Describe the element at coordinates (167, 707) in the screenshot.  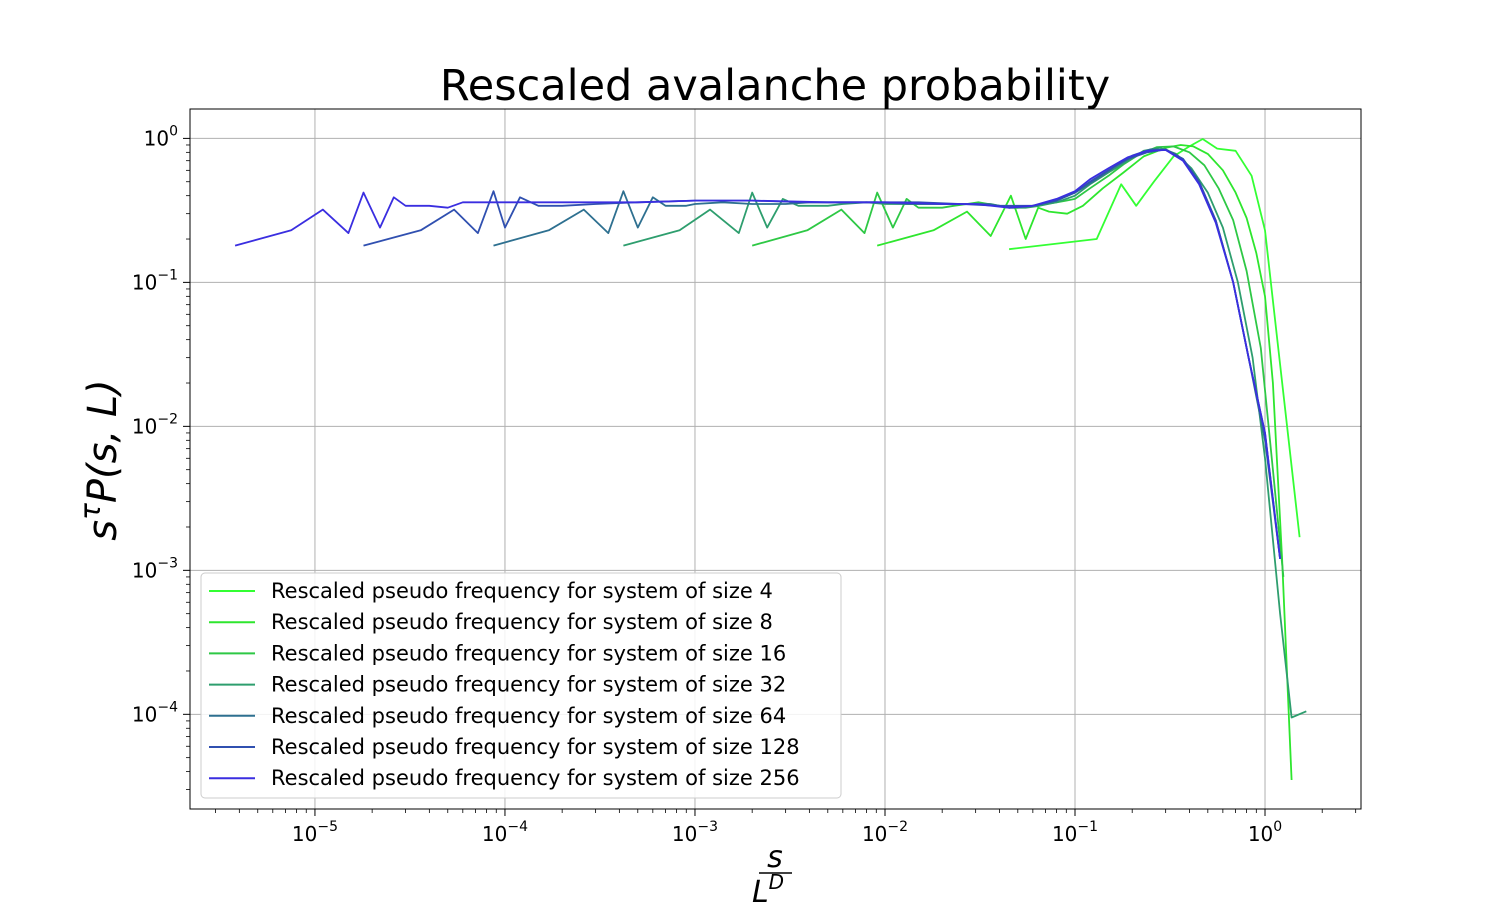
I see `y-tick-exp: −4` at that location.